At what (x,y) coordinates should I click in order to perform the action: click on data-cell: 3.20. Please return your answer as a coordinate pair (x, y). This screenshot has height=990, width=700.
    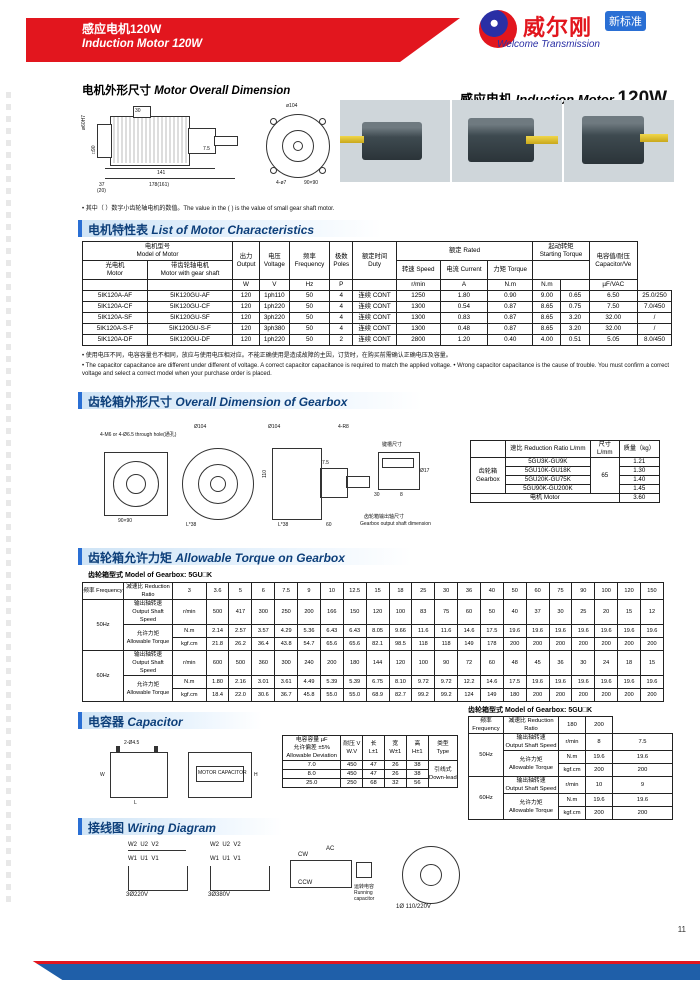
    Looking at the image, I should click on (575, 318).